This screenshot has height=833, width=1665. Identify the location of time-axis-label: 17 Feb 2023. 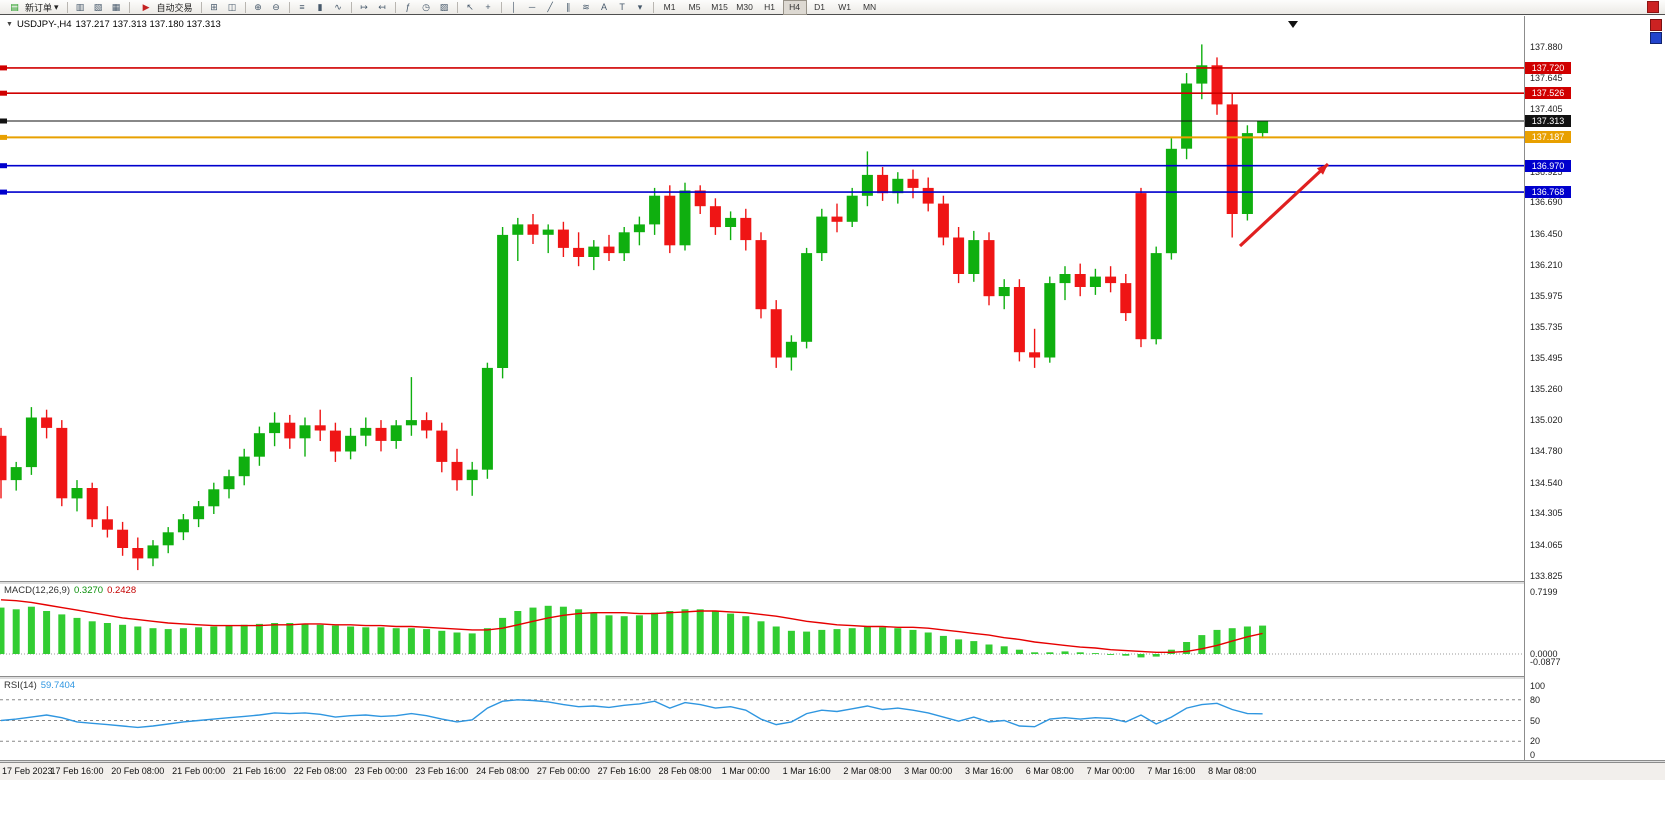
(27, 771).